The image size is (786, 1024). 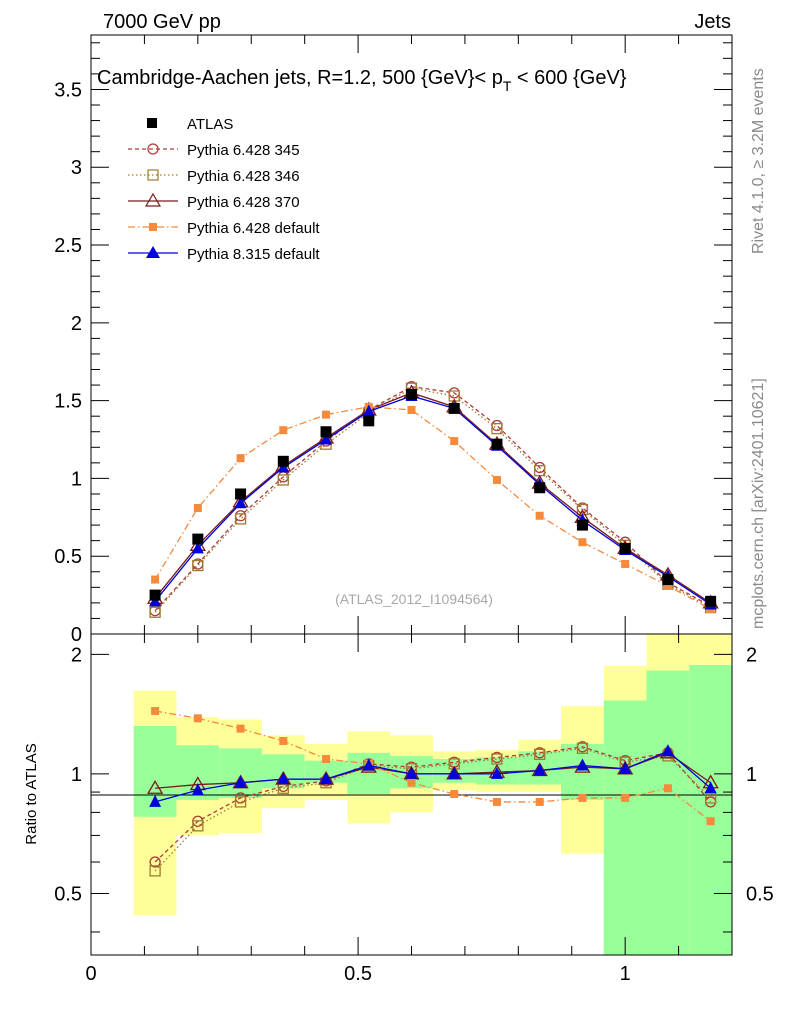 What do you see at coordinates (76, 479) in the screenshot?
I see `y-tick-label: 1` at bounding box center [76, 479].